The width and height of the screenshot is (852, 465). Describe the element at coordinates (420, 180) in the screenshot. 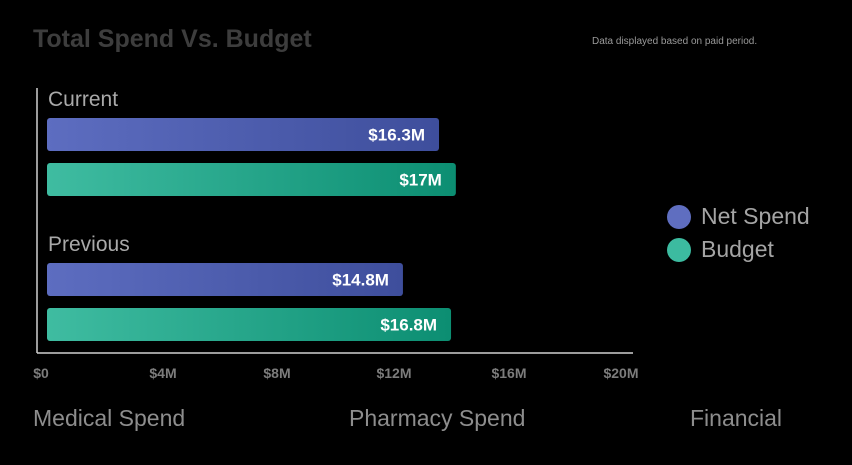

I see `bar-value-label: $17M` at that location.